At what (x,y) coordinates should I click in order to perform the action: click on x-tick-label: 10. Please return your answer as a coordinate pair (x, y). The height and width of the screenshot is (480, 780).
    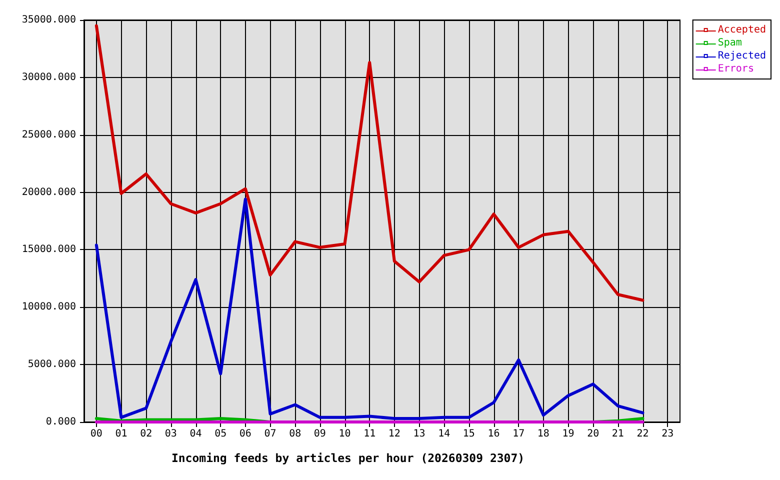
    Looking at the image, I should click on (344, 434).